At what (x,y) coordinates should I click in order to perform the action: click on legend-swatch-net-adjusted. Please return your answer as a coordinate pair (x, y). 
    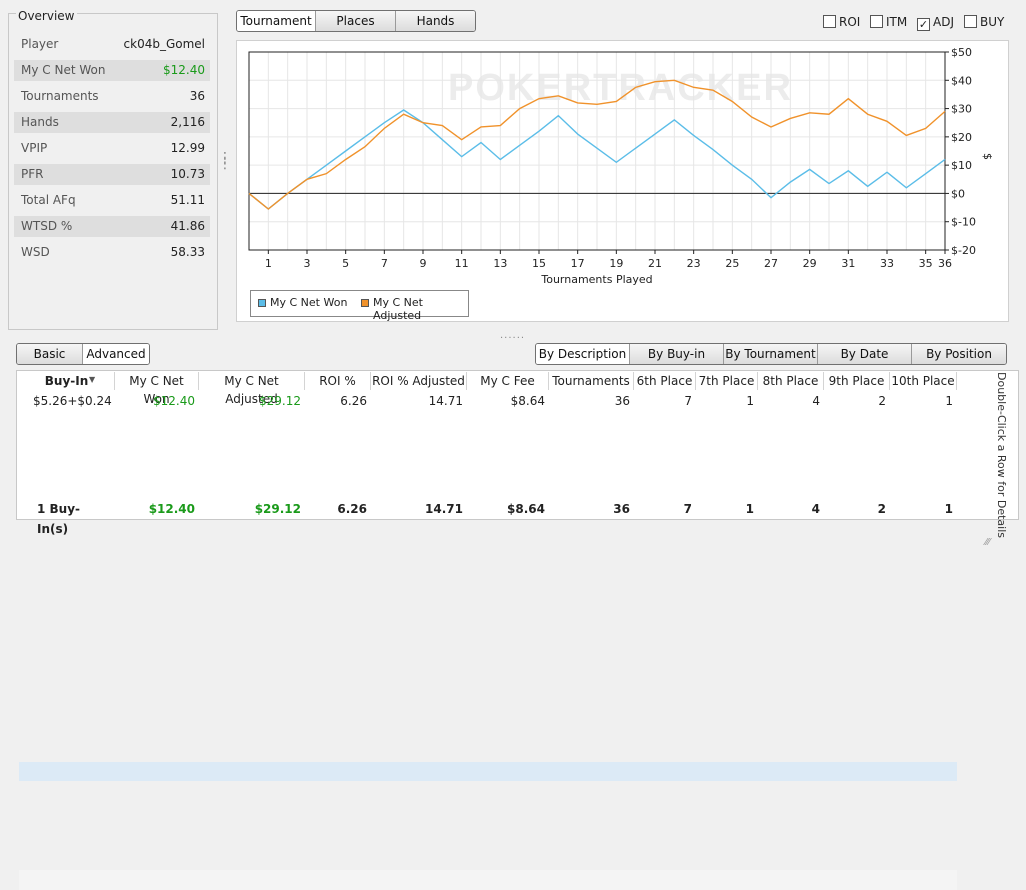
    Looking at the image, I should click on (365, 303).